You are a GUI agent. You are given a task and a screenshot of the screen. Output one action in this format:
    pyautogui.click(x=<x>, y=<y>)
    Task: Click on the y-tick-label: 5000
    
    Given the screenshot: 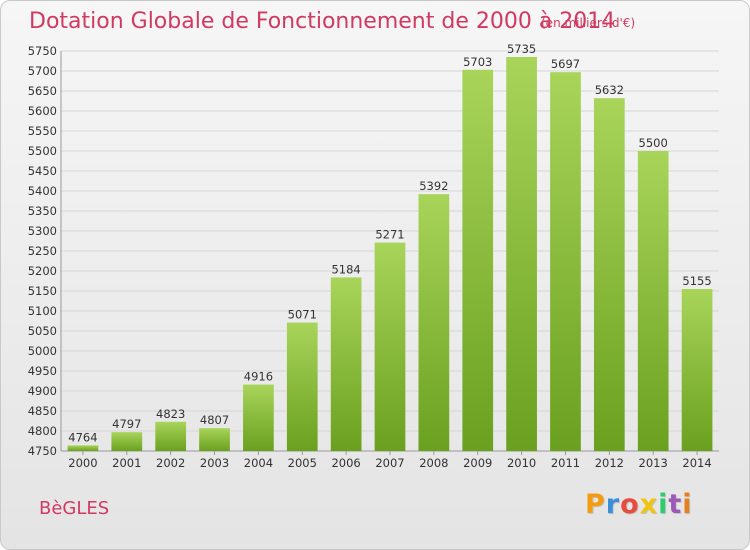 What is the action you would take?
    pyautogui.click(x=42, y=351)
    